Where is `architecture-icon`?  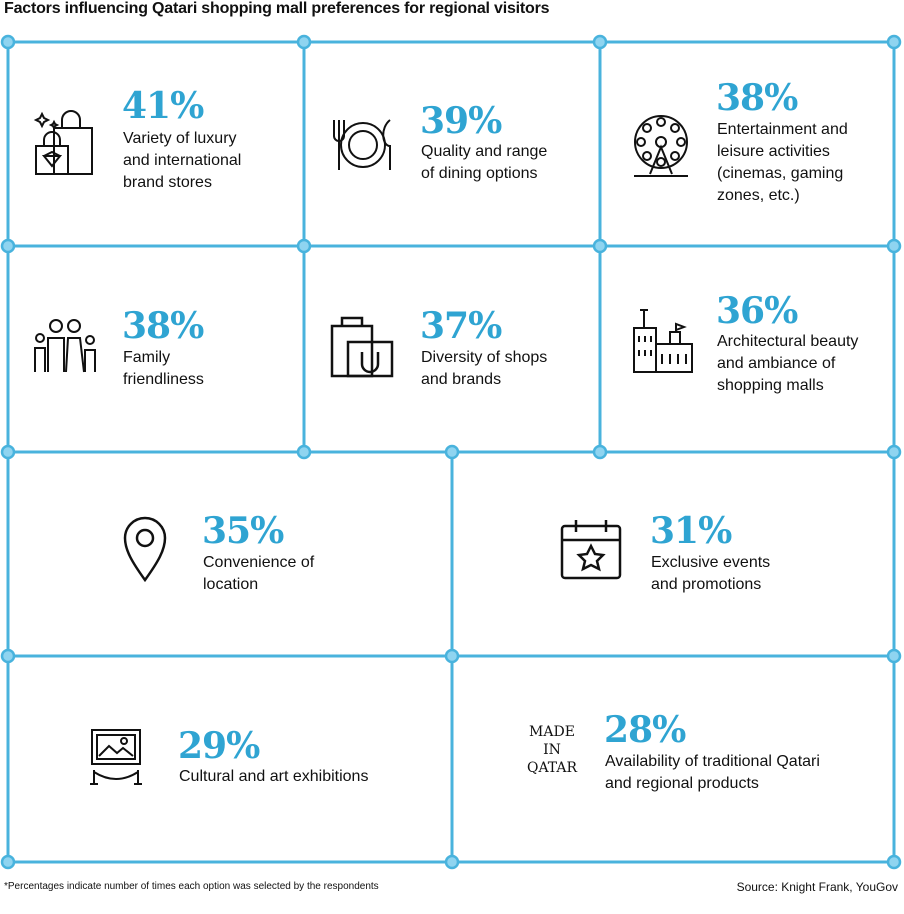 architecture-icon is located at coordinates (663, 341).